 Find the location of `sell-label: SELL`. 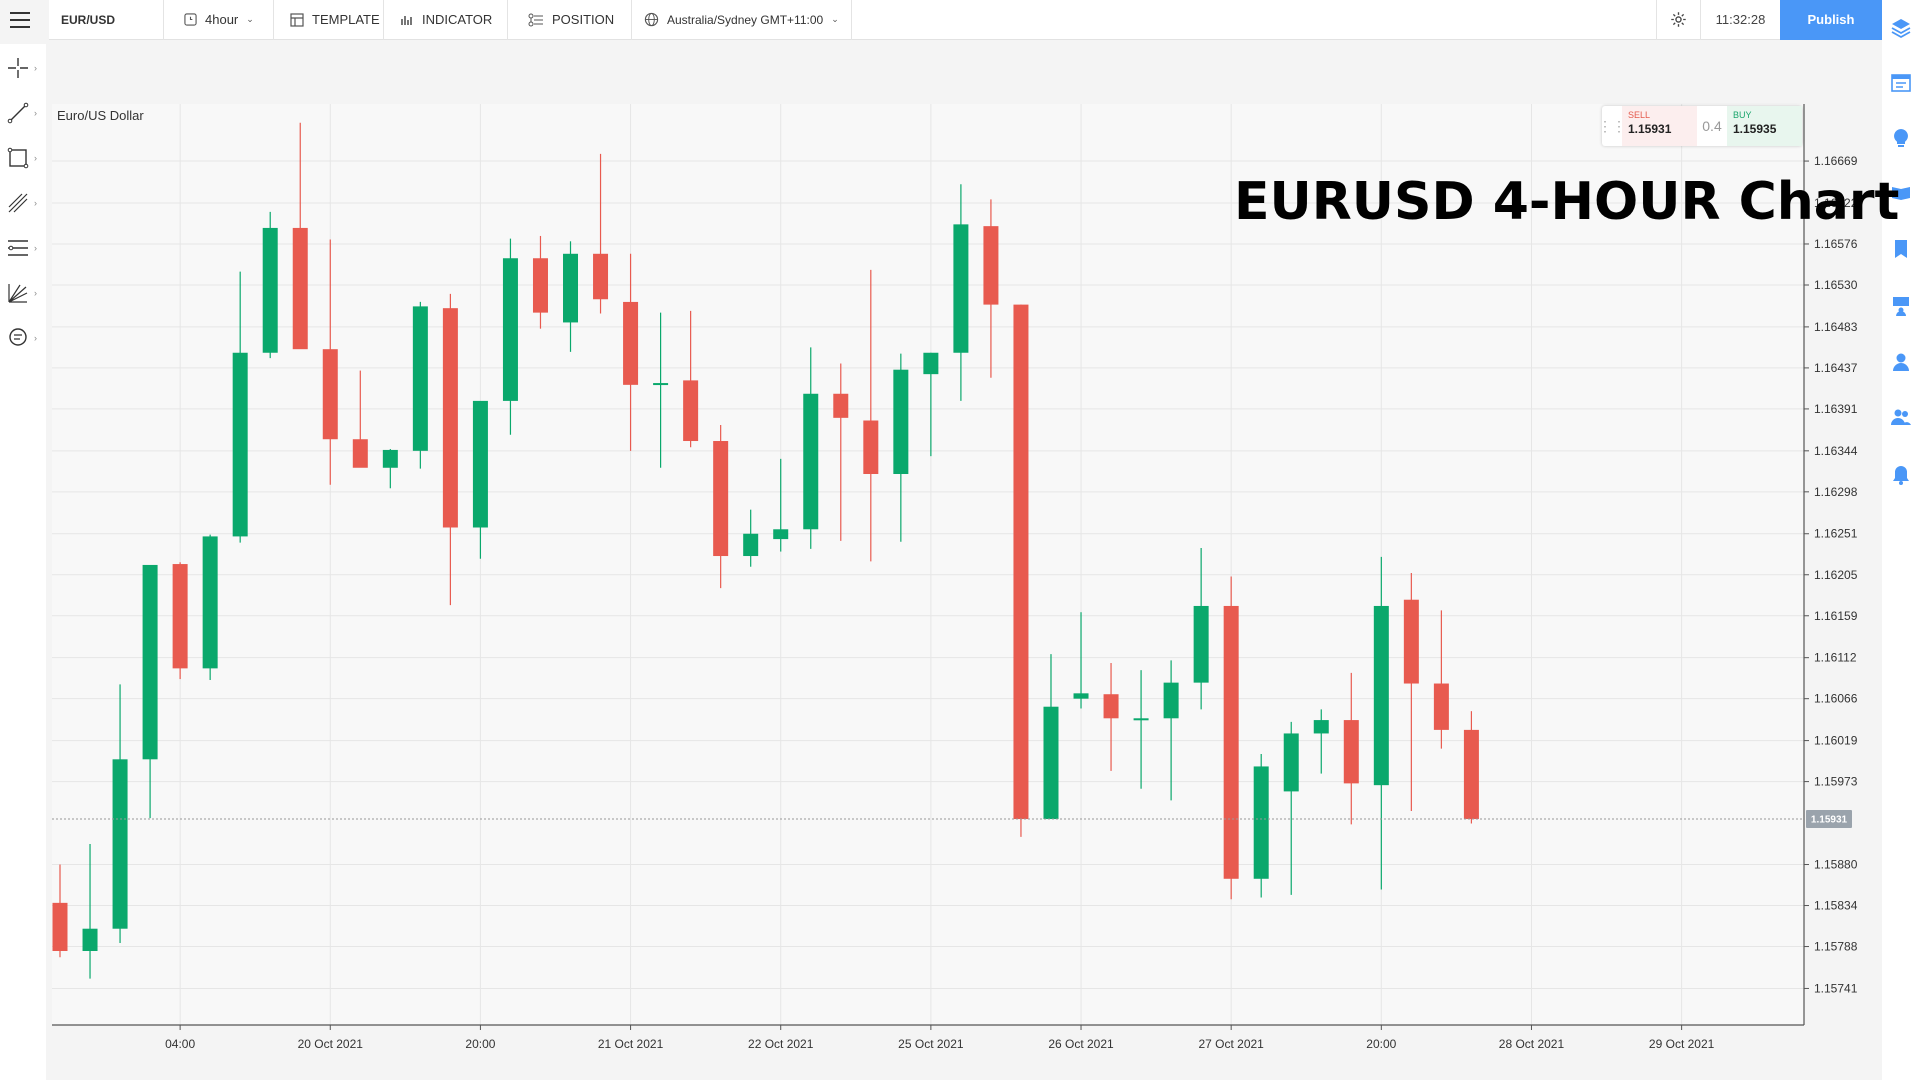

sell-label: SELL is located at coordinates (1639, 115).